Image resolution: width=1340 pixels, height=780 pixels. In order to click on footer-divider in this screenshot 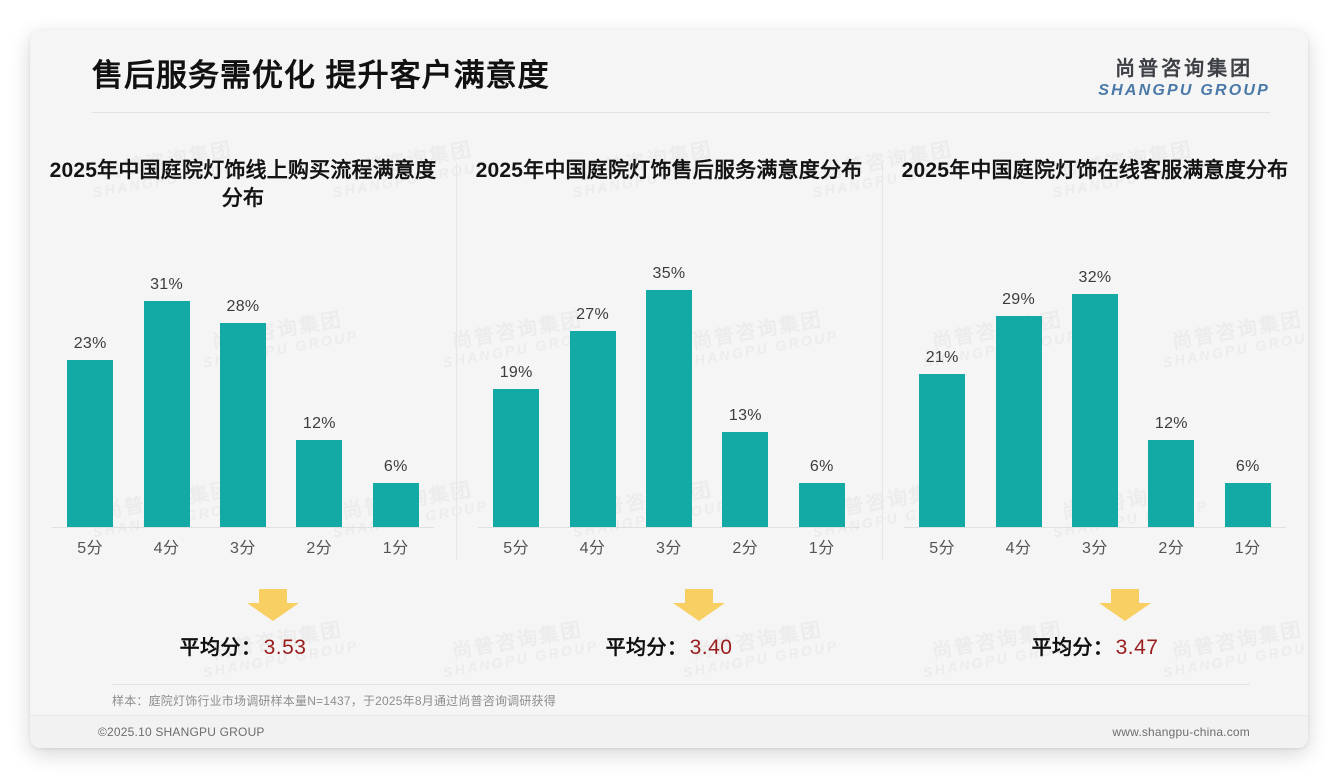, I will do `click(669, 715)`.